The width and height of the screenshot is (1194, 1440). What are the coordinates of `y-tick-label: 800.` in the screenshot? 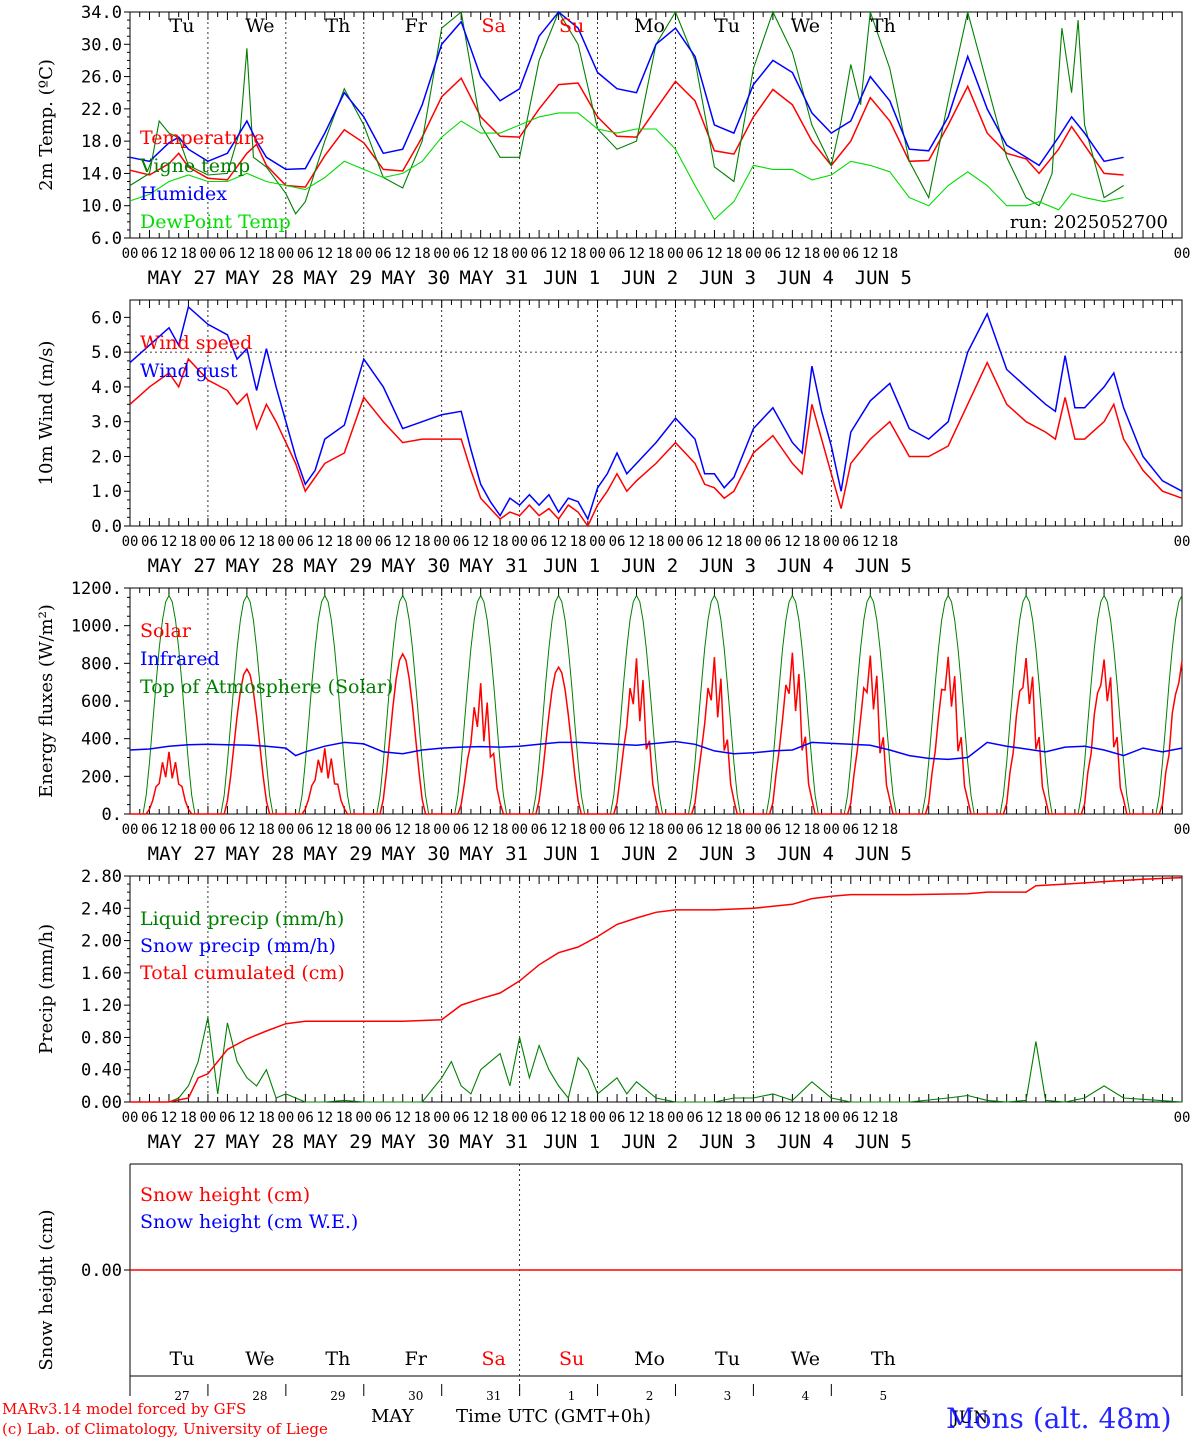 It's located at (101, 664).